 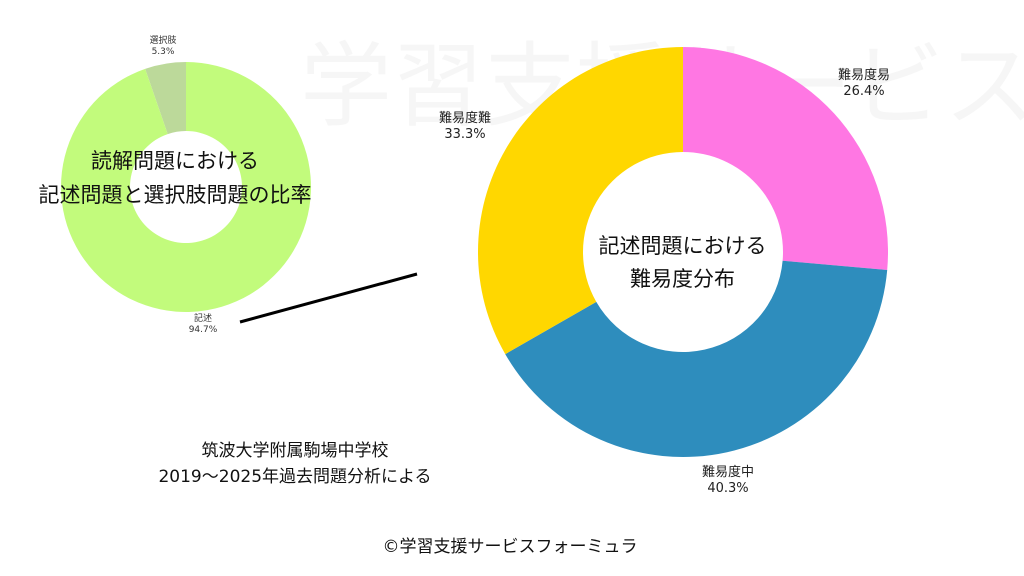 What do you see at coordinates (202, 319) in the screenshot?
I see `slice-category: 記述` at bounding box center [202, 319].